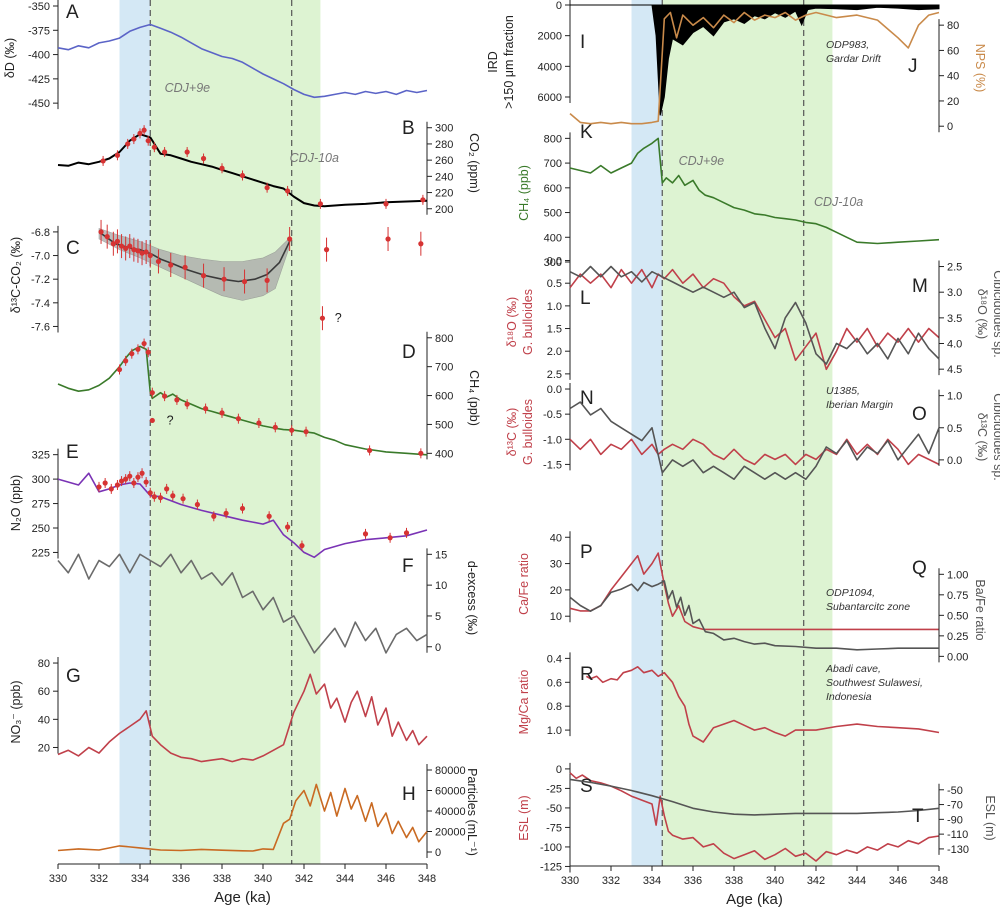 This screenshot has width=1000, height=918. Describe the element at coordinates (40, 327) in the screenshot. I see `y-tick-label: -7.6` at that location.